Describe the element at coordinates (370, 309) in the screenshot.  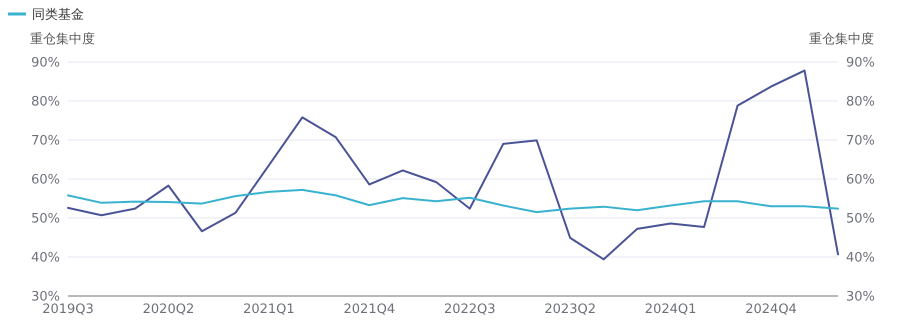
I see `x-tick-label: 2021Q4` at that location.